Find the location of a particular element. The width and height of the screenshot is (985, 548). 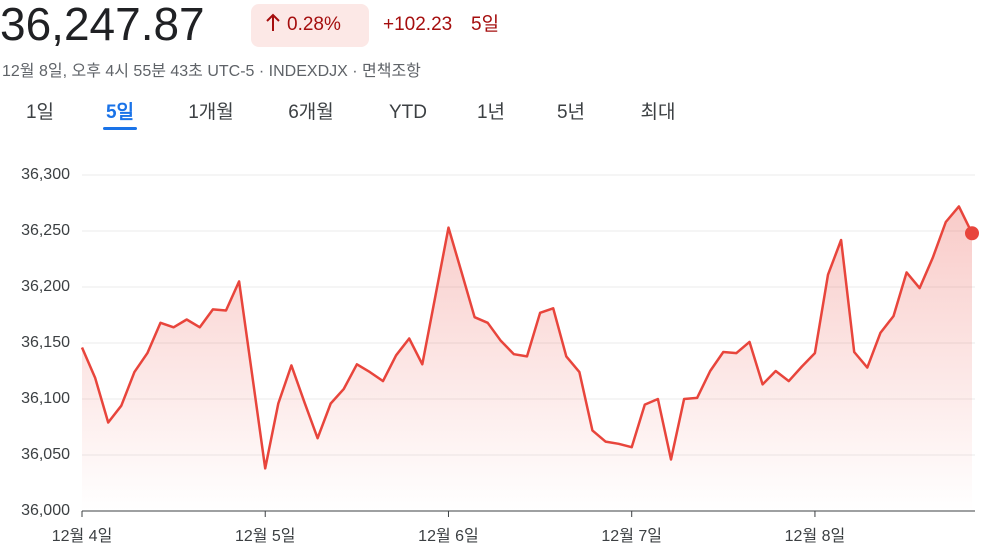

tab: 5일 is located at coordinates (120, 112).